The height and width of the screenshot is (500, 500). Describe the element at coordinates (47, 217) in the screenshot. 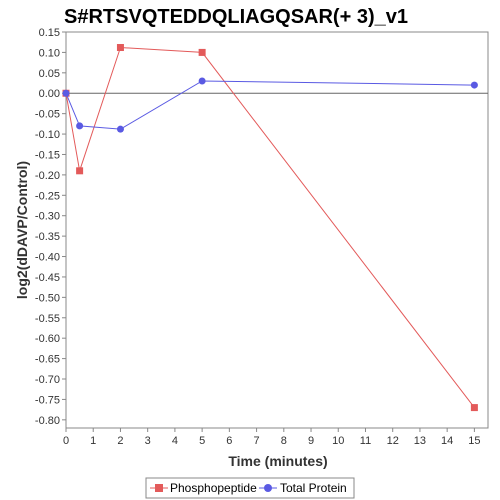

I see `y-tick-label: -0.30` at that location.